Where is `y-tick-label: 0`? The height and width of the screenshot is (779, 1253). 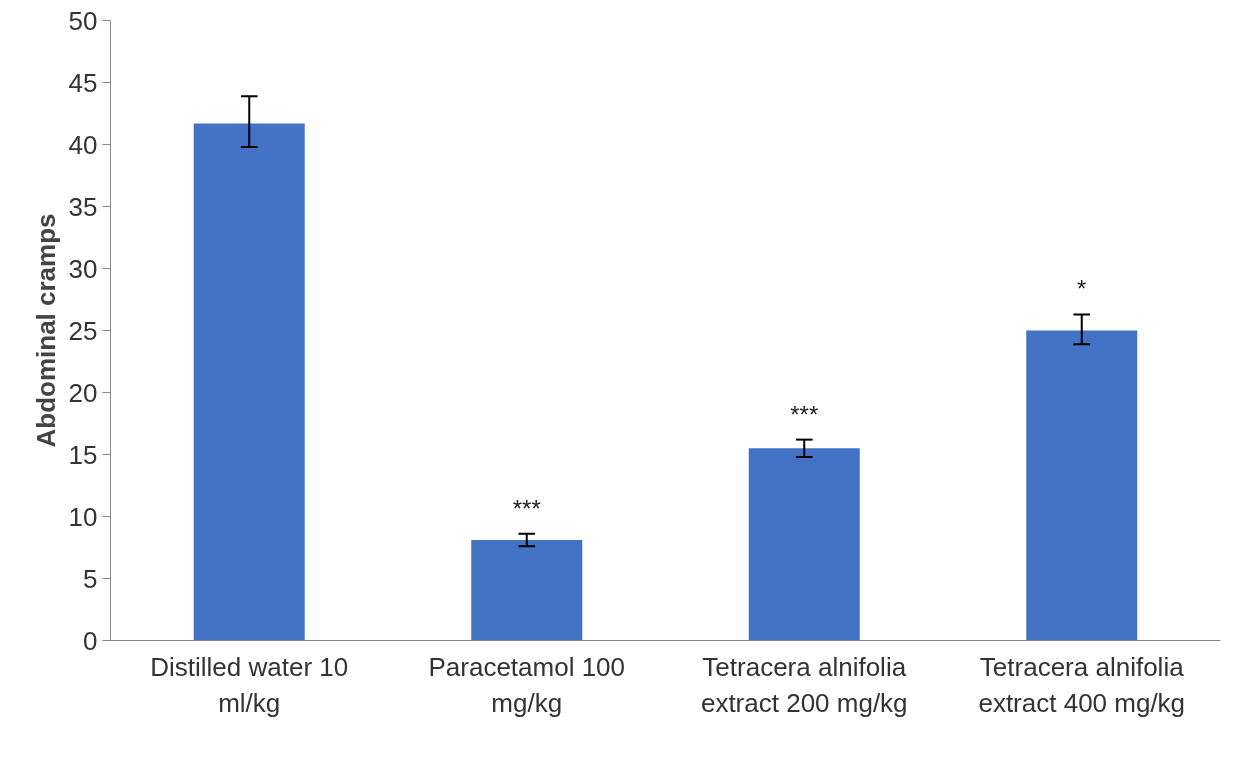
y-tick-label: 0 is located at coordinates (90, 640).